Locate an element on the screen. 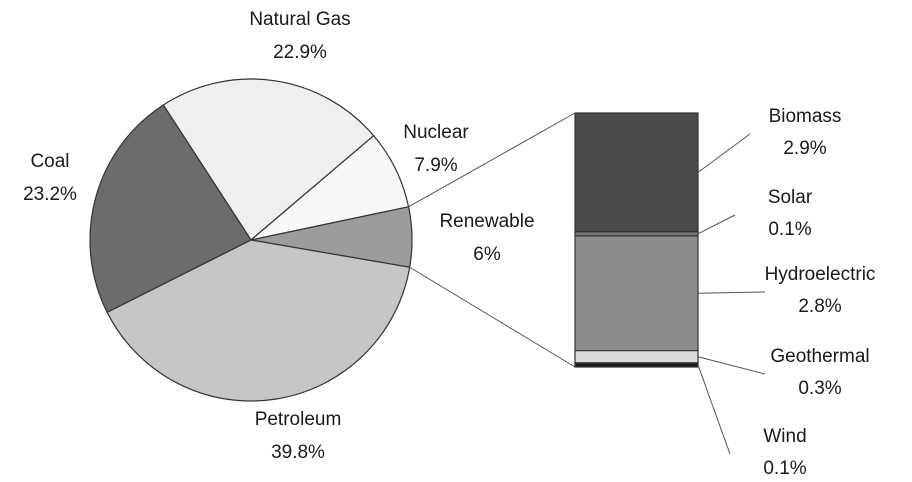  segment-value-label: 2.8% is located at coordinates (819, 306).